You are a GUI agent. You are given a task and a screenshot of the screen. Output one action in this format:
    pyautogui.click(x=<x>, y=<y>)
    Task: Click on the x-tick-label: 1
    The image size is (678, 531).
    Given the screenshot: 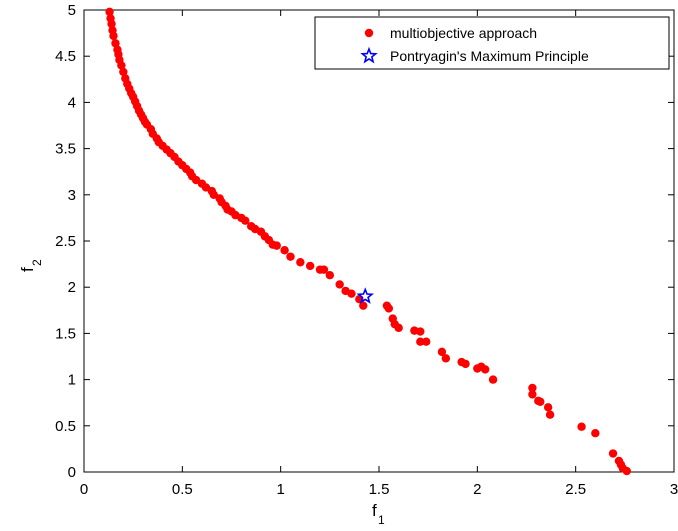 What is the action you would take?
    pyautogui.click(x=280, y=489)
    